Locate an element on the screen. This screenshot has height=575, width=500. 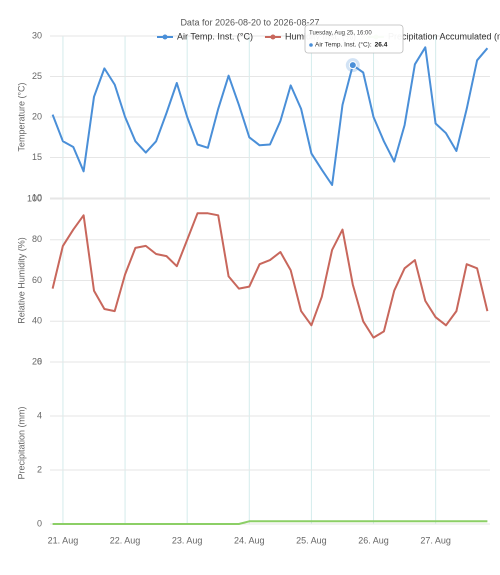
y-tick-label: 30 is located at coordinates (37, 35).